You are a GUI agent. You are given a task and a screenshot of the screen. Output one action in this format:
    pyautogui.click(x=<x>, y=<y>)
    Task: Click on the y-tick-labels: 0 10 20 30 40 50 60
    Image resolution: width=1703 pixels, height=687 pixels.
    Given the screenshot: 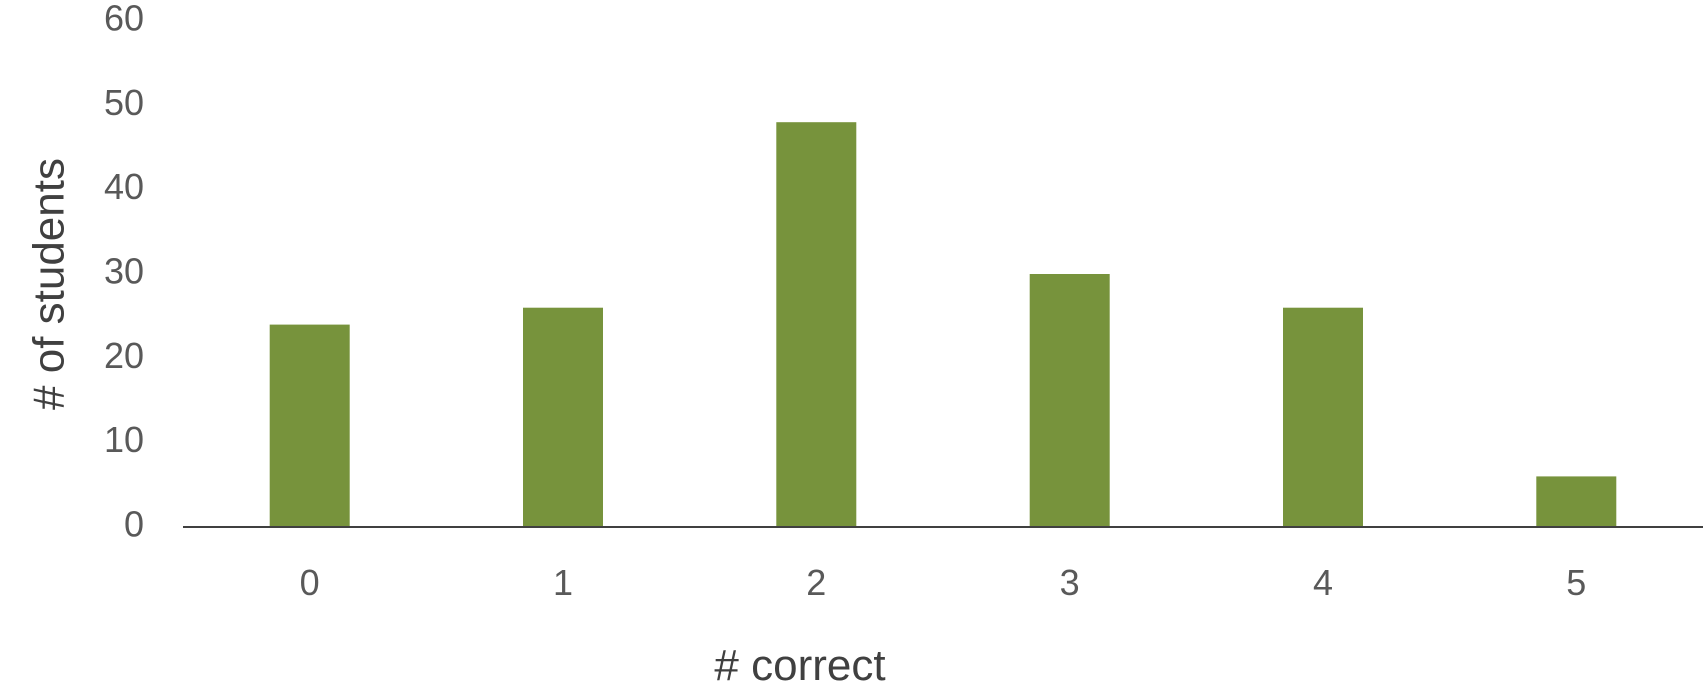 What is the action you would take?
    pyautogui.click(x=124, y=272)
    